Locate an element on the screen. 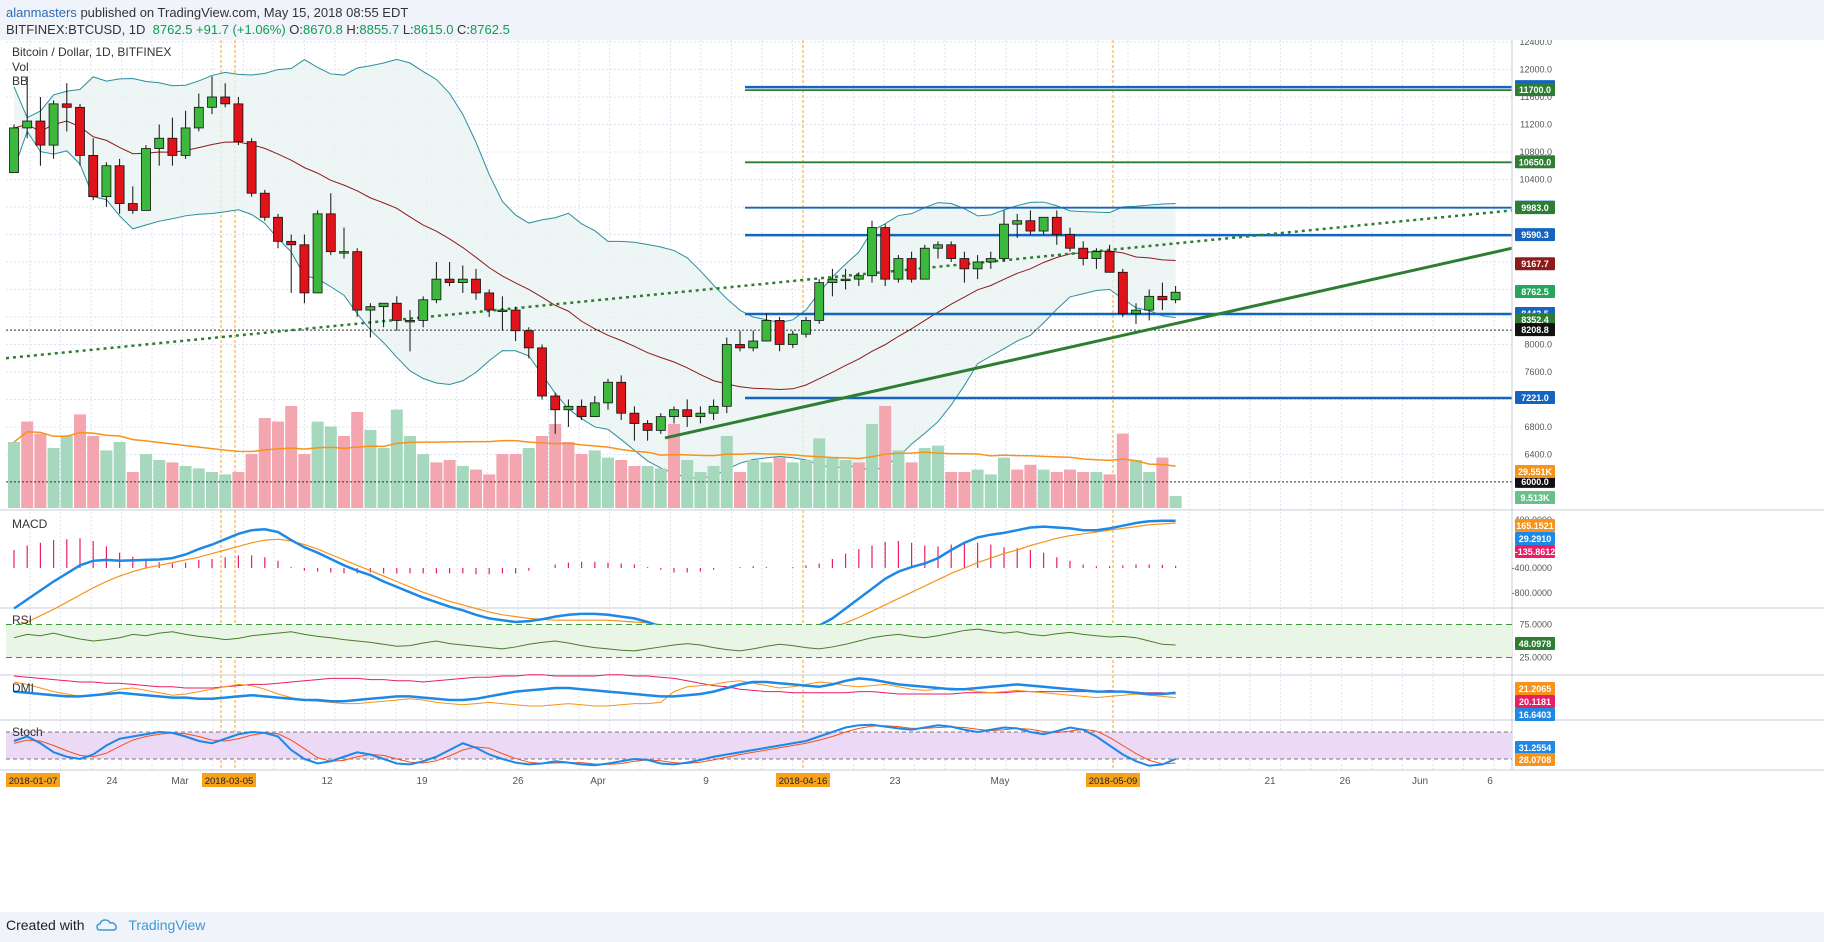 This screenshot has width=1824, height=942. axis-badge-label: 8762.5 is located at coordinates (1535, 292).